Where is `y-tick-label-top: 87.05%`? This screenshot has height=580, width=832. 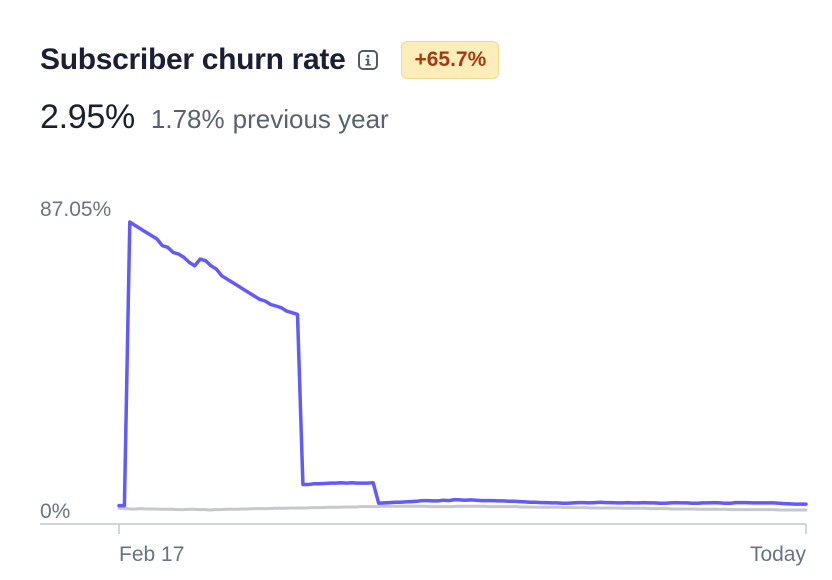
y-tick-label-top: 87.05% is located at coordinates (75, 209).